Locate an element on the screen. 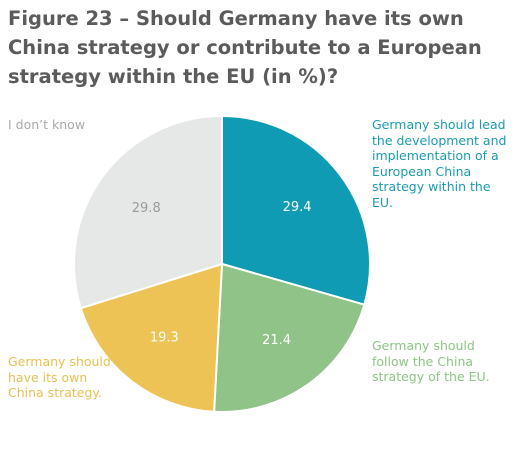  pie-slice-dont-know is located at coordinates (148, 212).